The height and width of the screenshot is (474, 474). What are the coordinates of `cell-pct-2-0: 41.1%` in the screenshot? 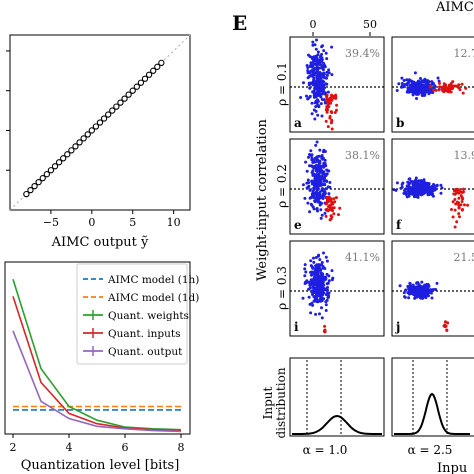 It's located at (362, 257).